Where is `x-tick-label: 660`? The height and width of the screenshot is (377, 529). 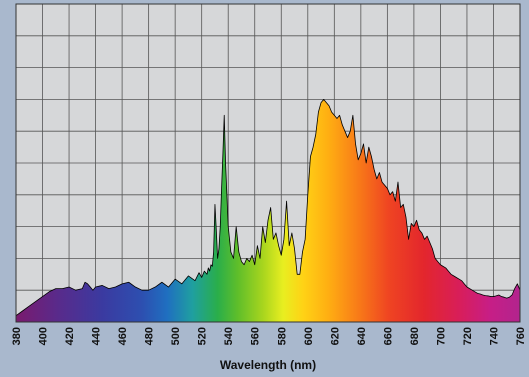
x-tick-label: 660 is located at coordinates (388, 336).